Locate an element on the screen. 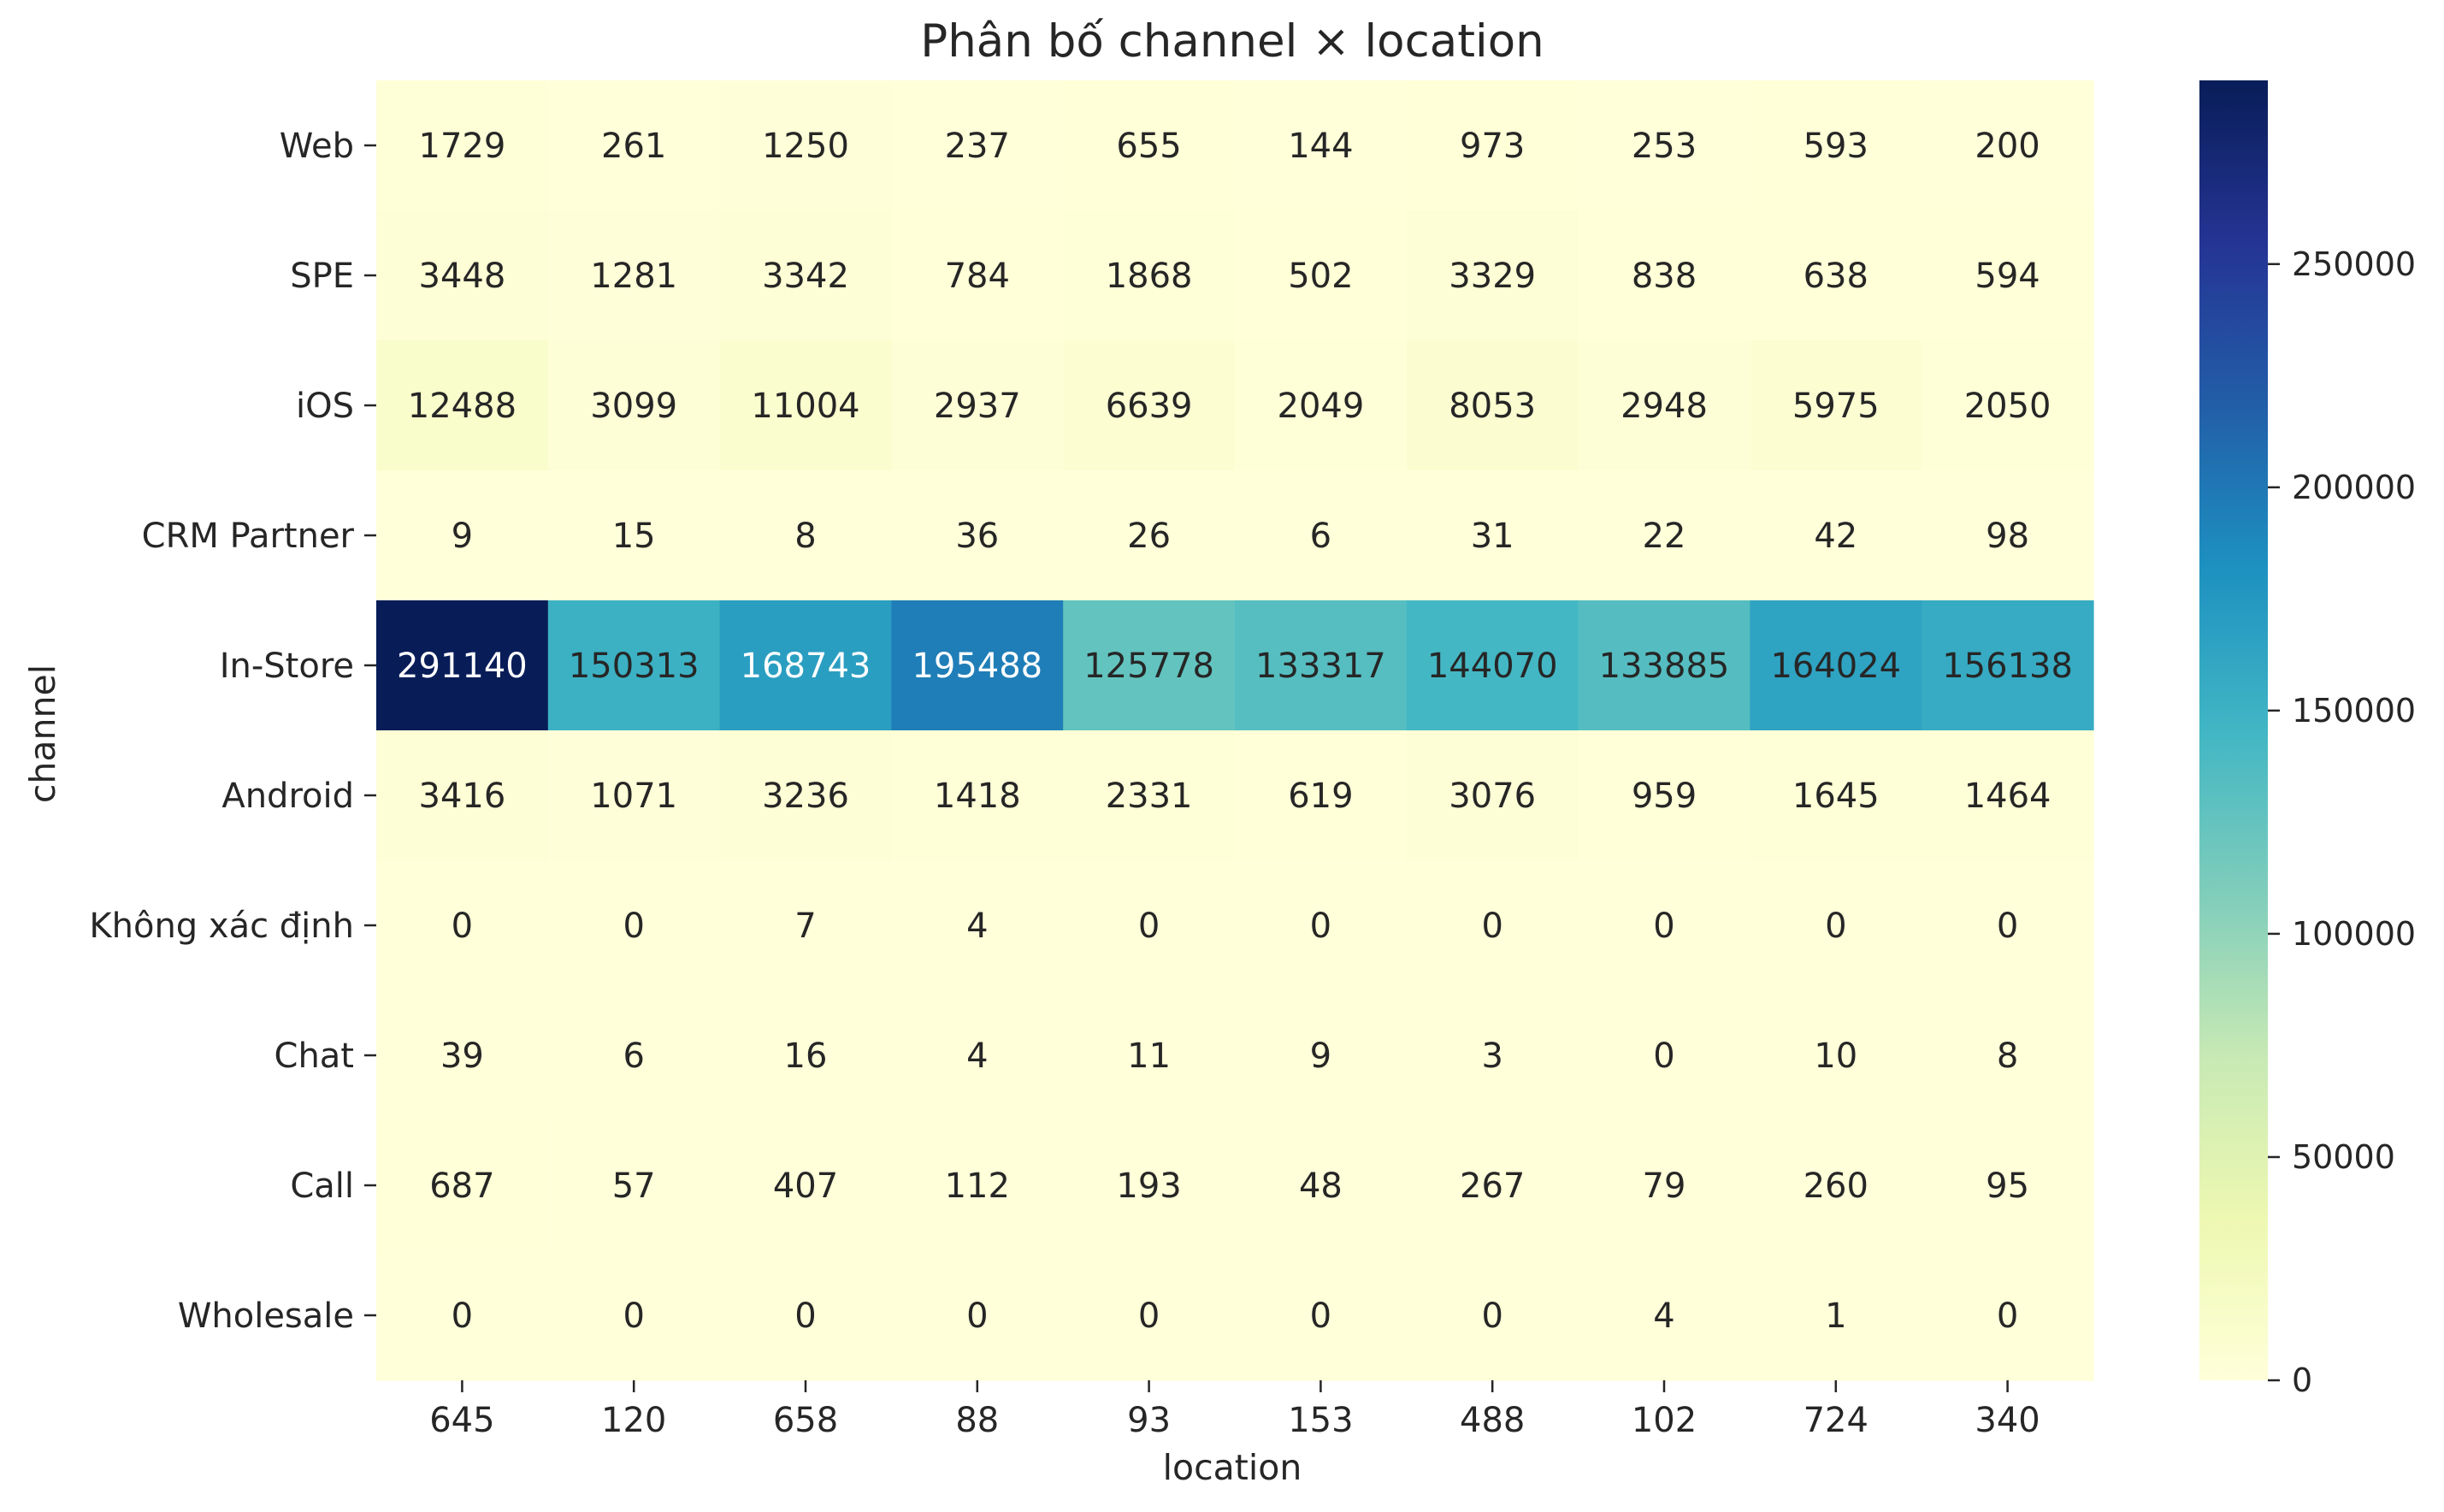  cell-value-label: 973 is located at coordinates (1492, 146).